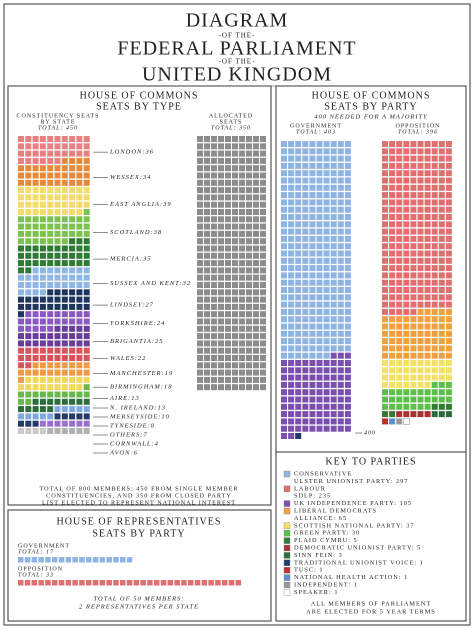  I want to click on footnote: ARE ELECTED FOR 5 YEAR TERMS, so click(371, 611).